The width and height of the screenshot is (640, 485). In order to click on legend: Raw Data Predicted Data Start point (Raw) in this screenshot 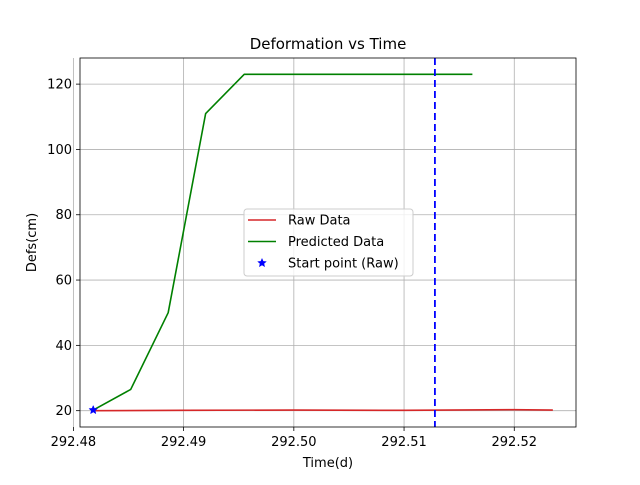, I will do `click(328, 242)`.